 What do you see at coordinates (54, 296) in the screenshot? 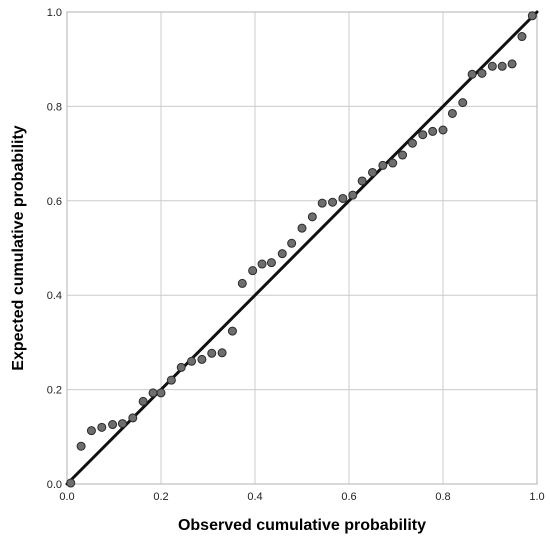
I see `y-tick-label: 0.4` at bounding box center [54, 296].